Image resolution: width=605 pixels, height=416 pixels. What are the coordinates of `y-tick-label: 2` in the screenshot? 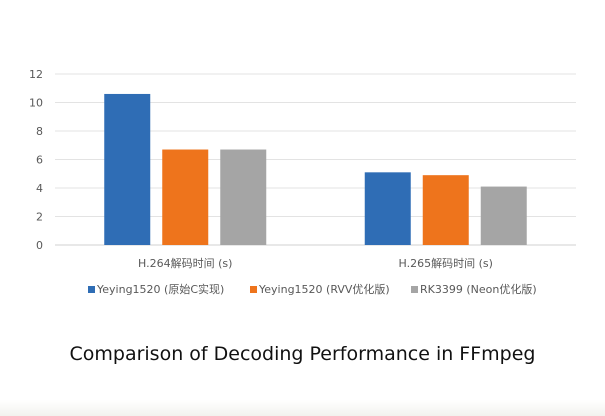 It's located at (39, 217).